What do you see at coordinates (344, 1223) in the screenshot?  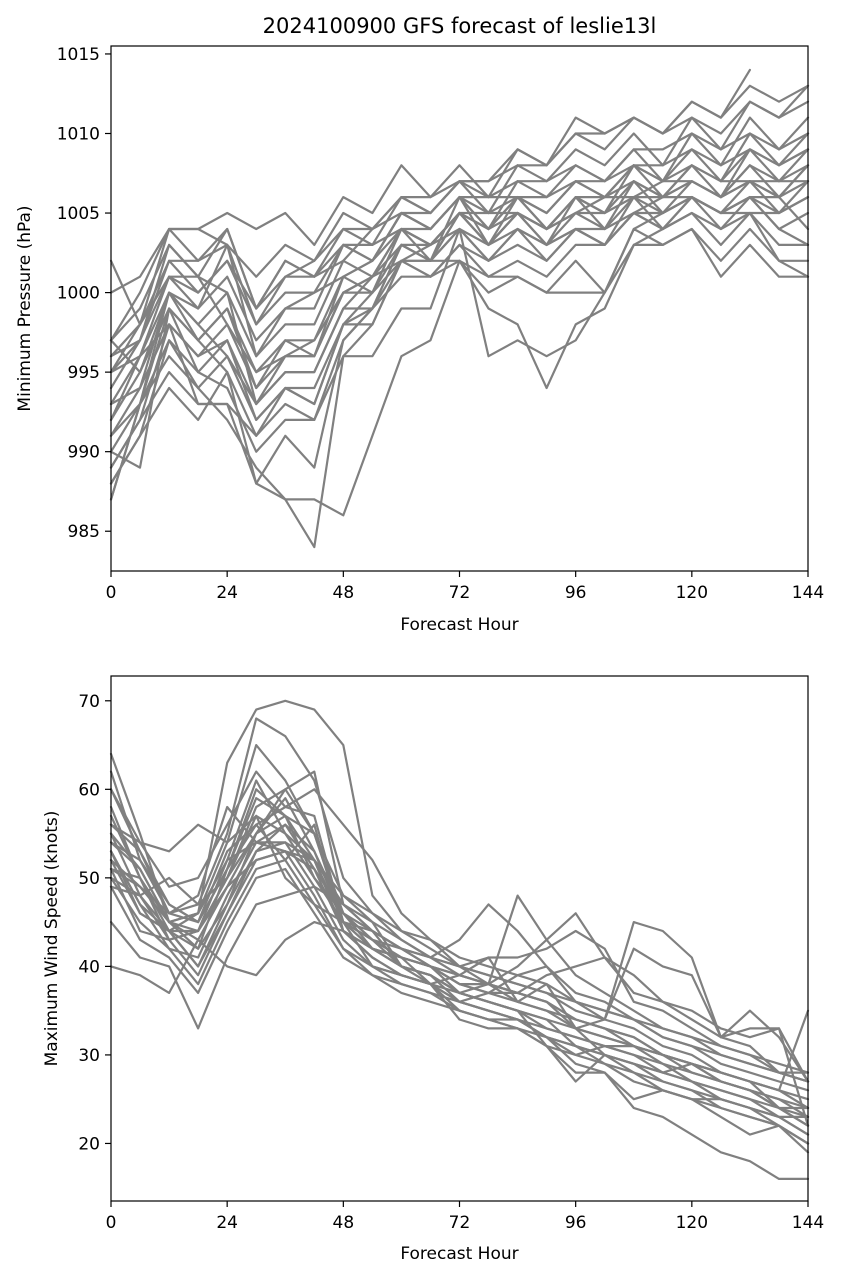 I see `wind-x-tick-label: 48` at bounding box center [344, 1223].